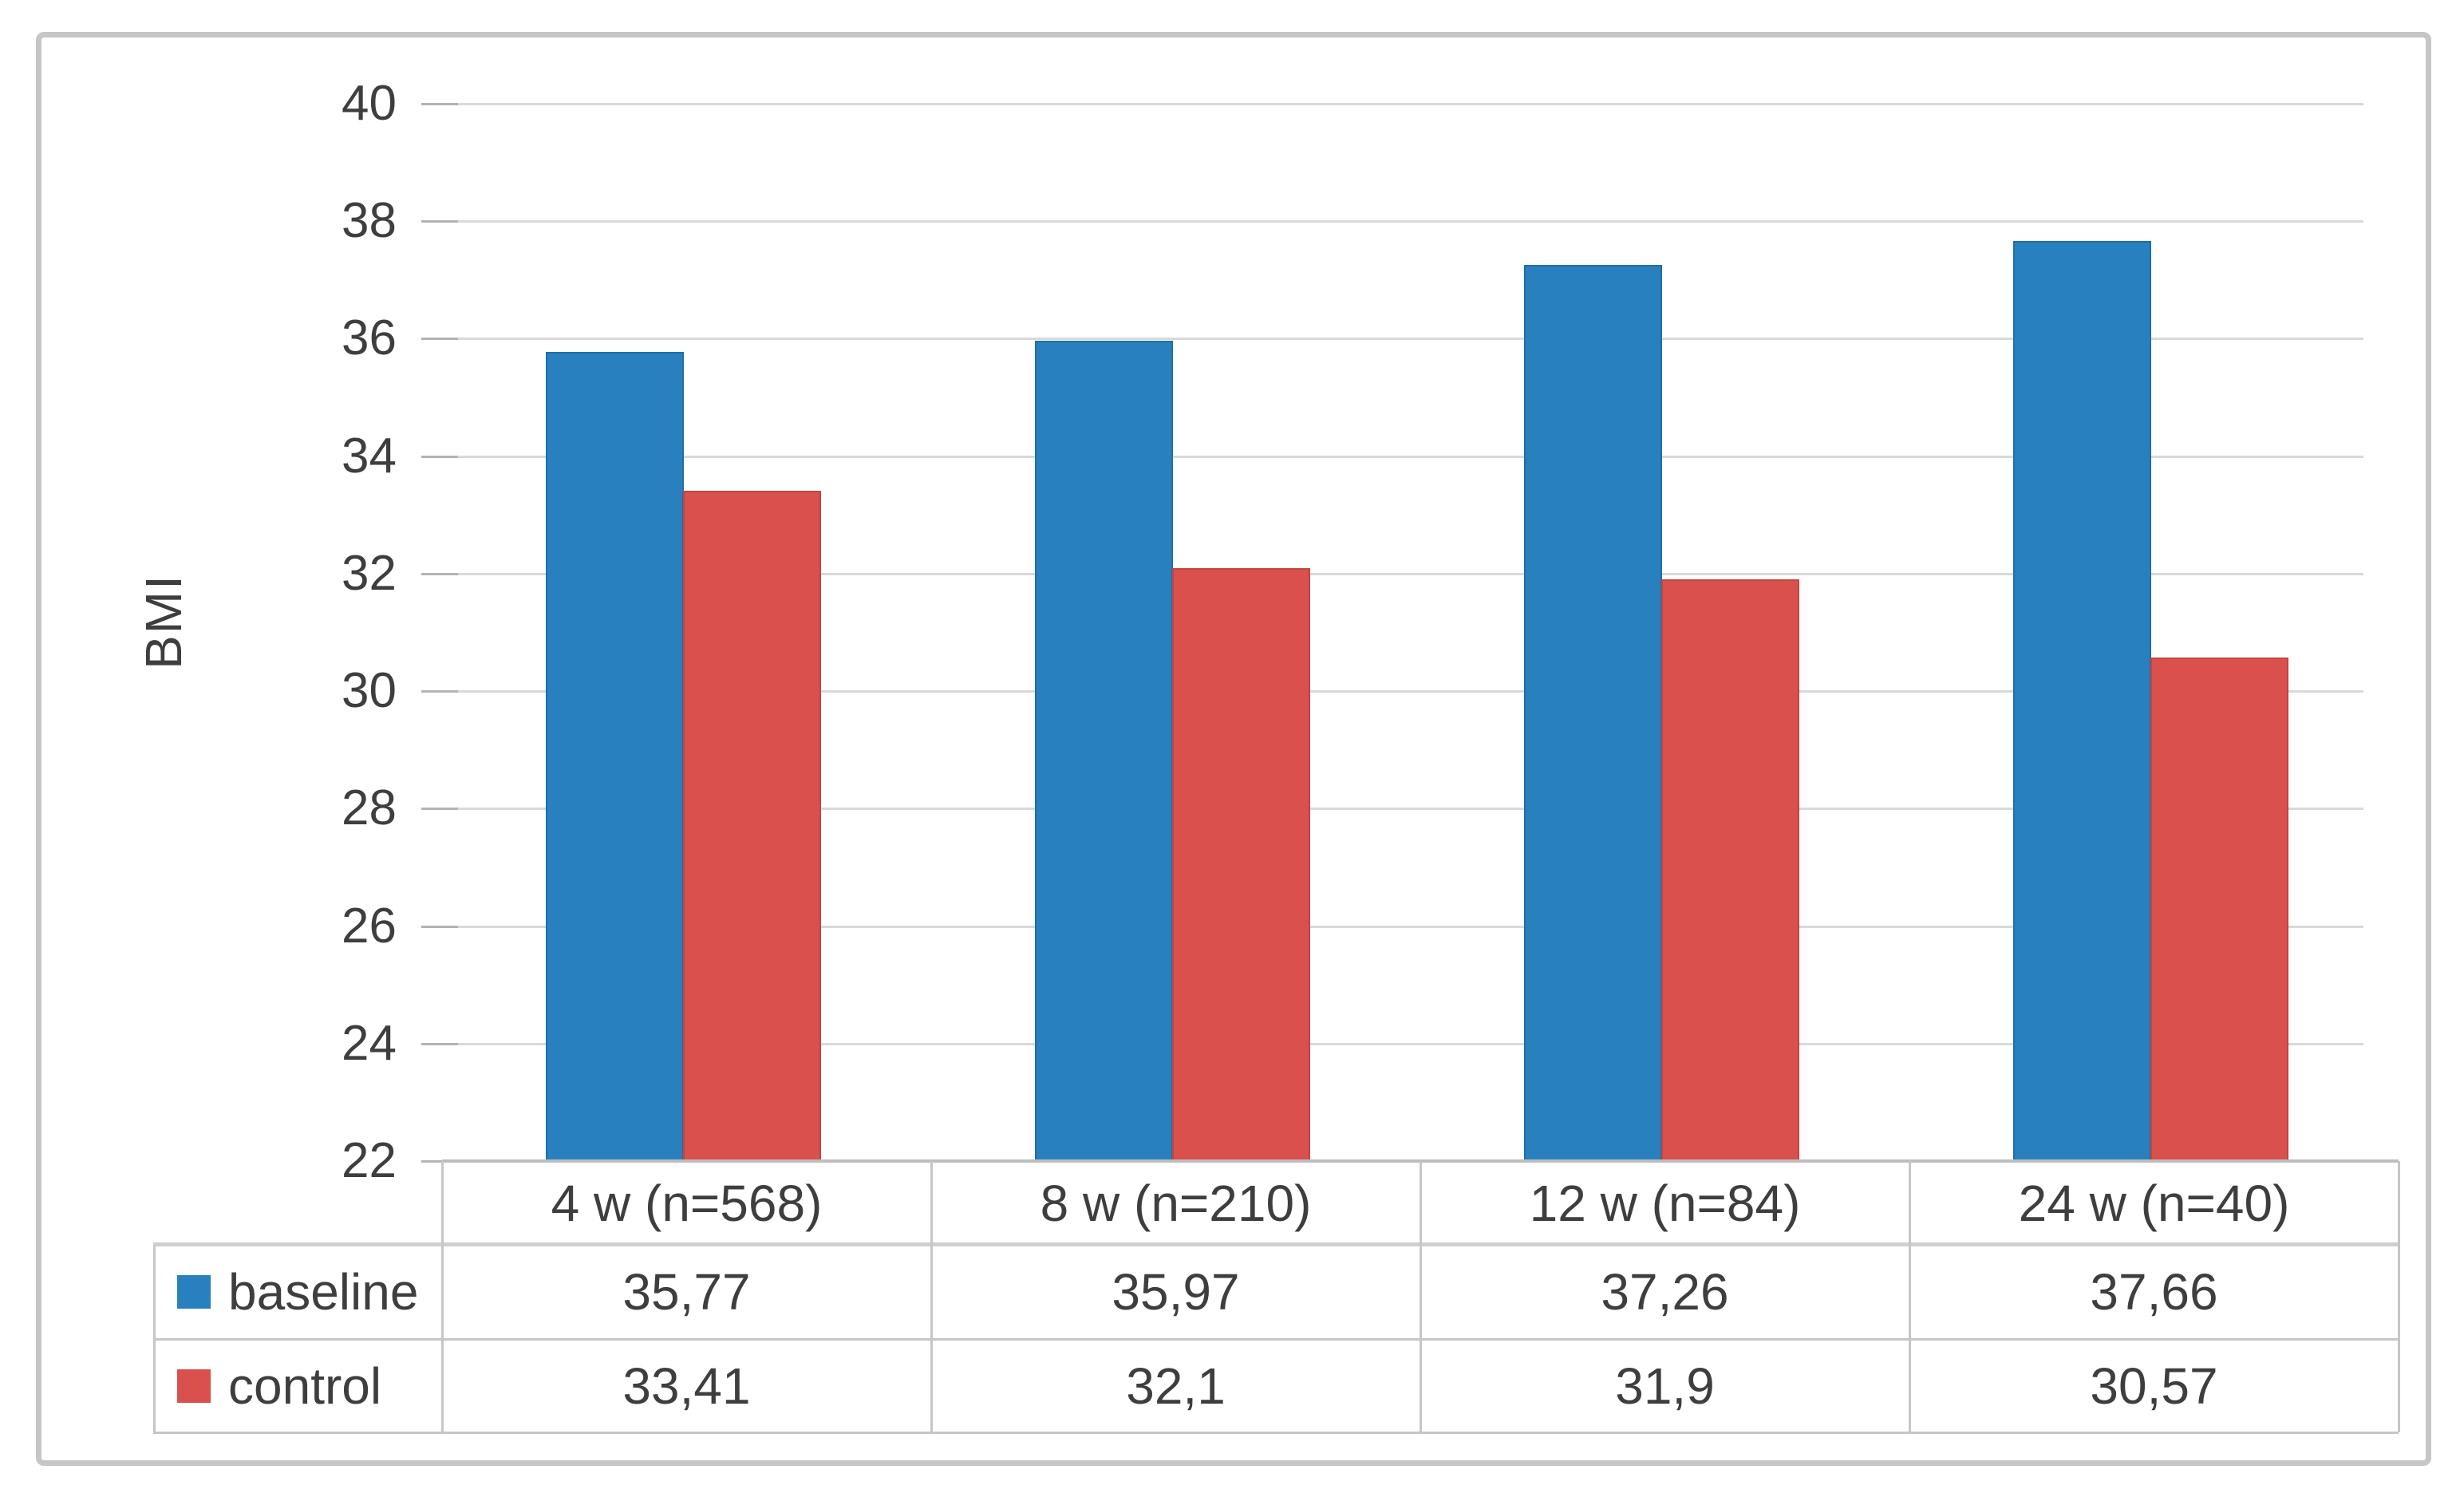 The height and width of the screenshot is (1493, 2464). I want to click on table-border-legend-left, so click(154, 1338).